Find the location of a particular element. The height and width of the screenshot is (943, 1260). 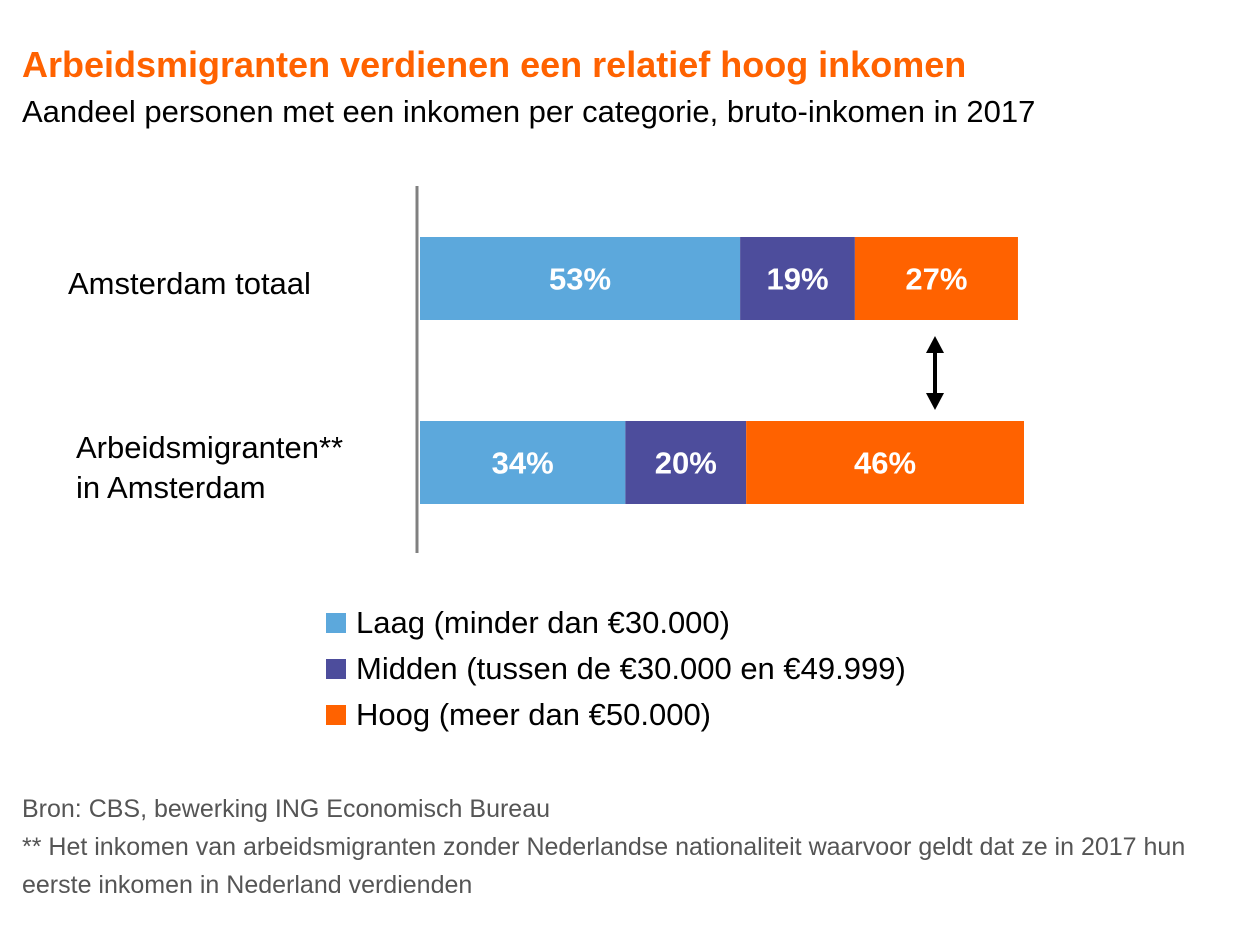

category-label-arbeidsmigranten: Arbeidsmigranten** in Amsterdam is located at coordinates (209, 468).